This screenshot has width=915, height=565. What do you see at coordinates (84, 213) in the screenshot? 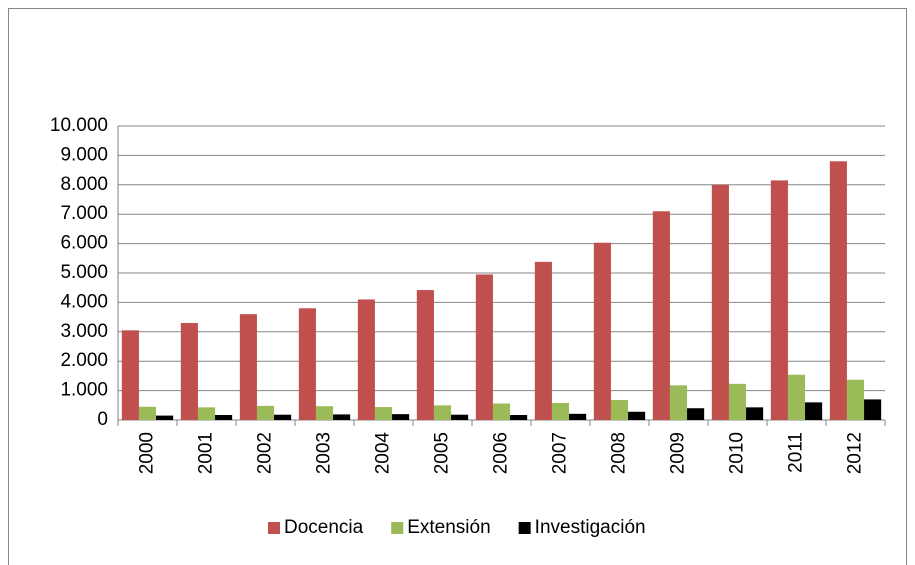
I see `y-tick-label: 7.000` at bounding box center [84, 213].